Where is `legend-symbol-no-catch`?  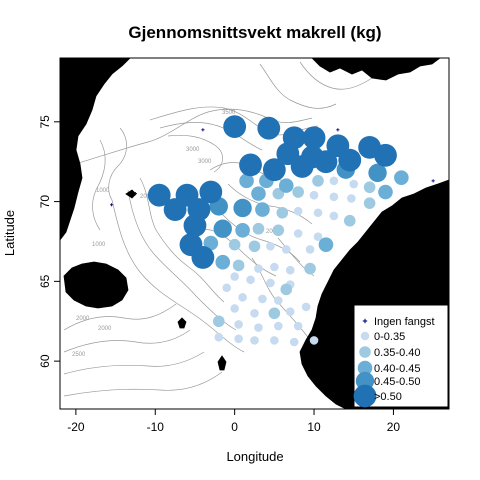 legend-symbol-no-catch is located at coordinates (365, 321).